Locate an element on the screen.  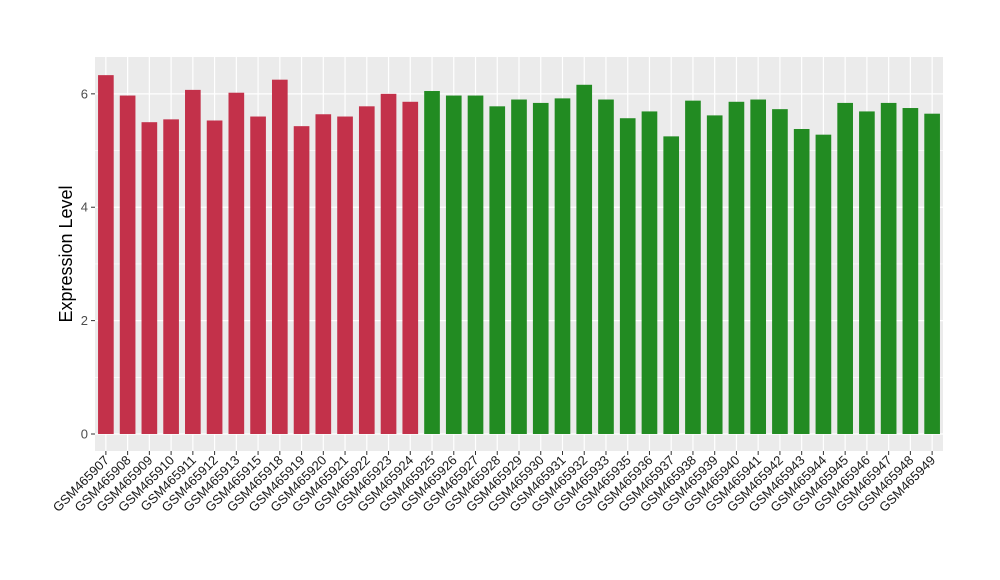
y-tick-label: 6 is located at coordinates (84, 93).